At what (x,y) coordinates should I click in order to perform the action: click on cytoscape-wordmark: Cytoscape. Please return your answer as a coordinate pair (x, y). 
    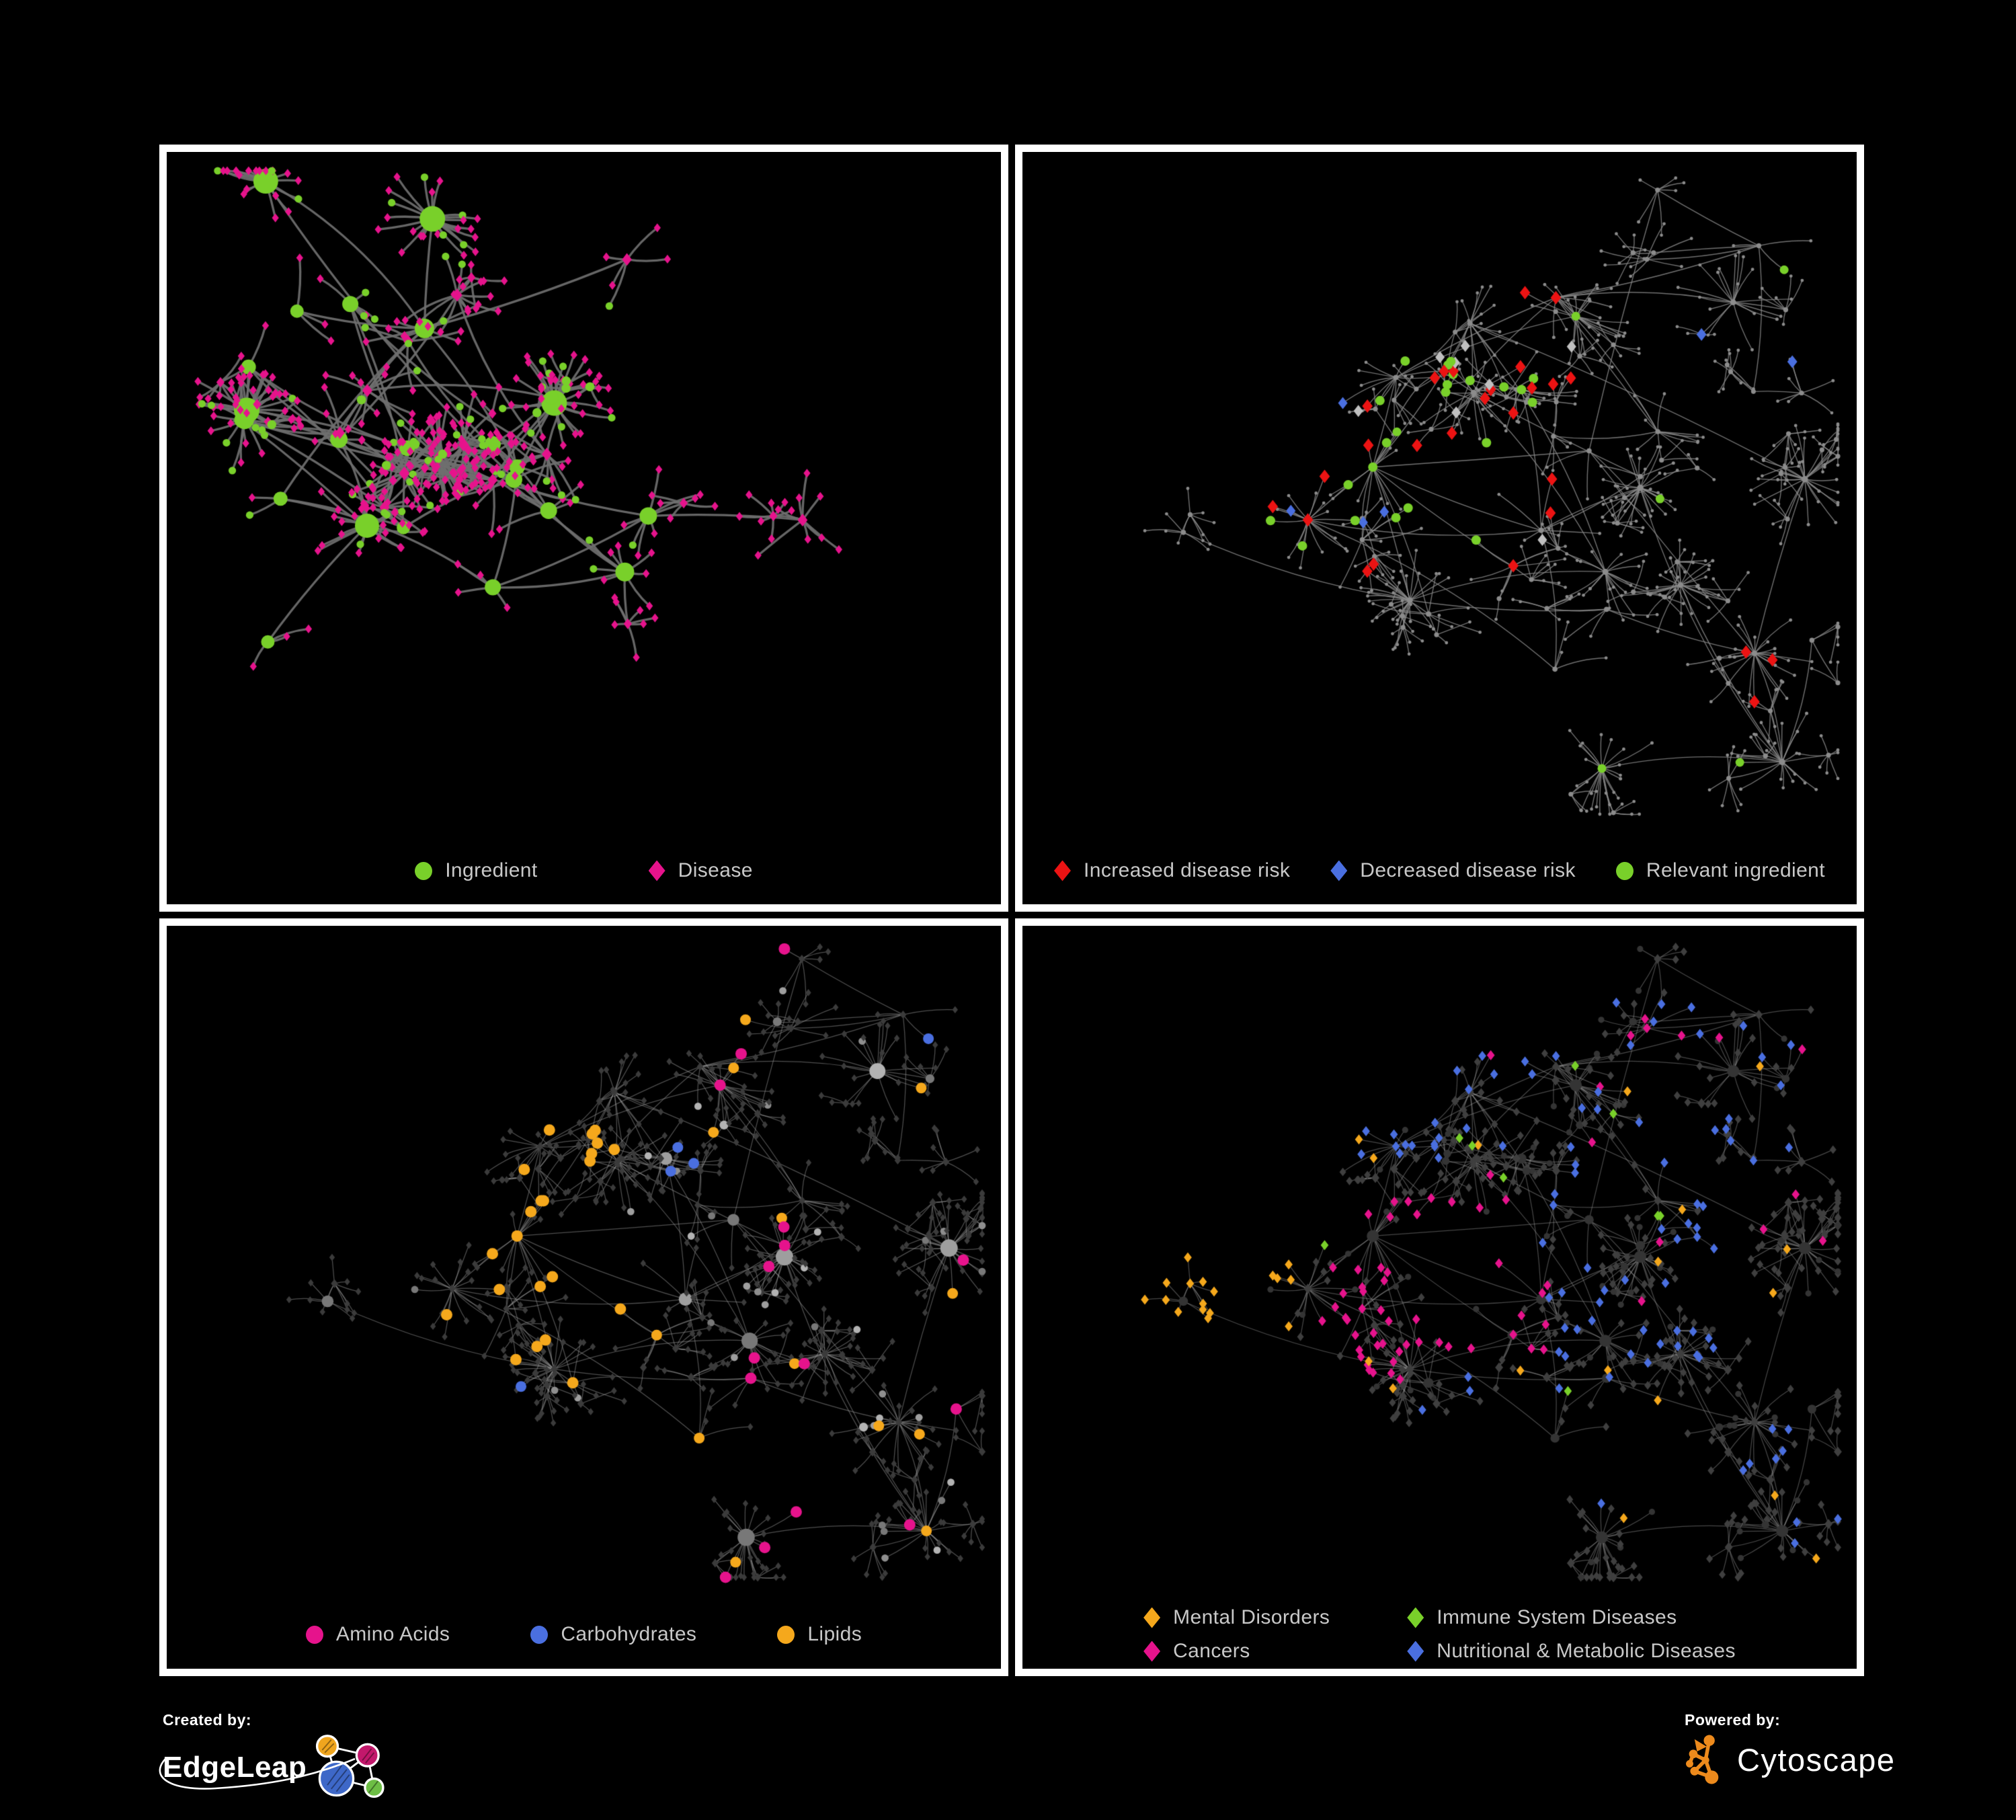
    Looking at the image, I should click on (1816, 1759).